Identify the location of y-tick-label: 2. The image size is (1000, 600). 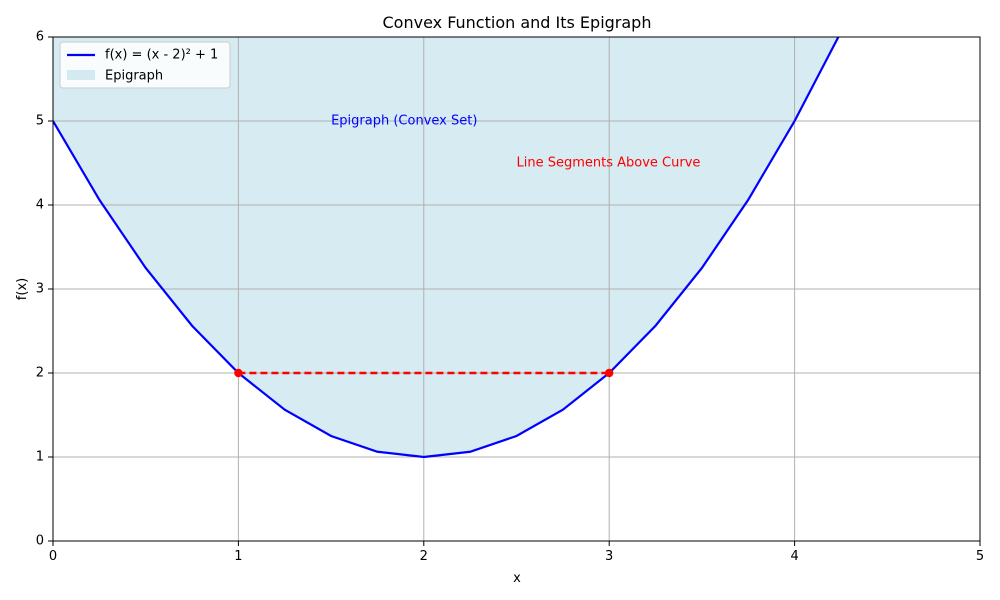
(40, 373).